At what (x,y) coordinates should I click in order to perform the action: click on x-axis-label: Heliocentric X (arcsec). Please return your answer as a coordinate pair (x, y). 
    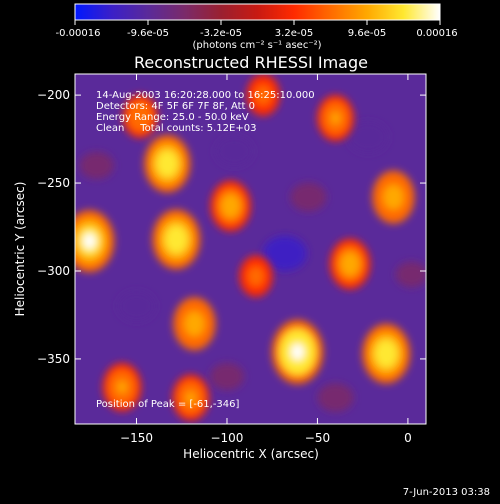
    Looking at the image, I should click on (251, 454).